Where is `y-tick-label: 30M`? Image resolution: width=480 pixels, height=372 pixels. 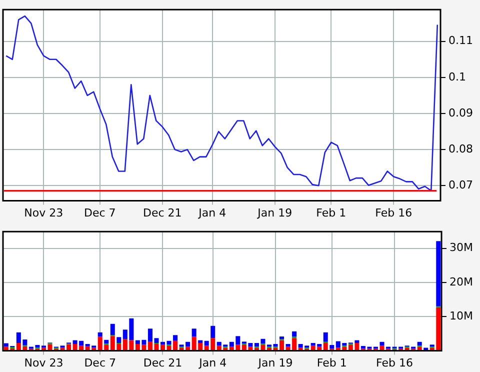
y-tick-label: 30M is located at coordinates (462, 247).